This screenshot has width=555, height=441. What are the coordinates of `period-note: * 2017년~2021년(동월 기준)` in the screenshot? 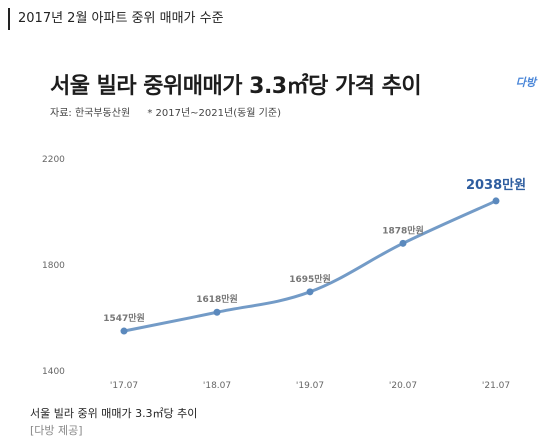 It's located at (214, 113).